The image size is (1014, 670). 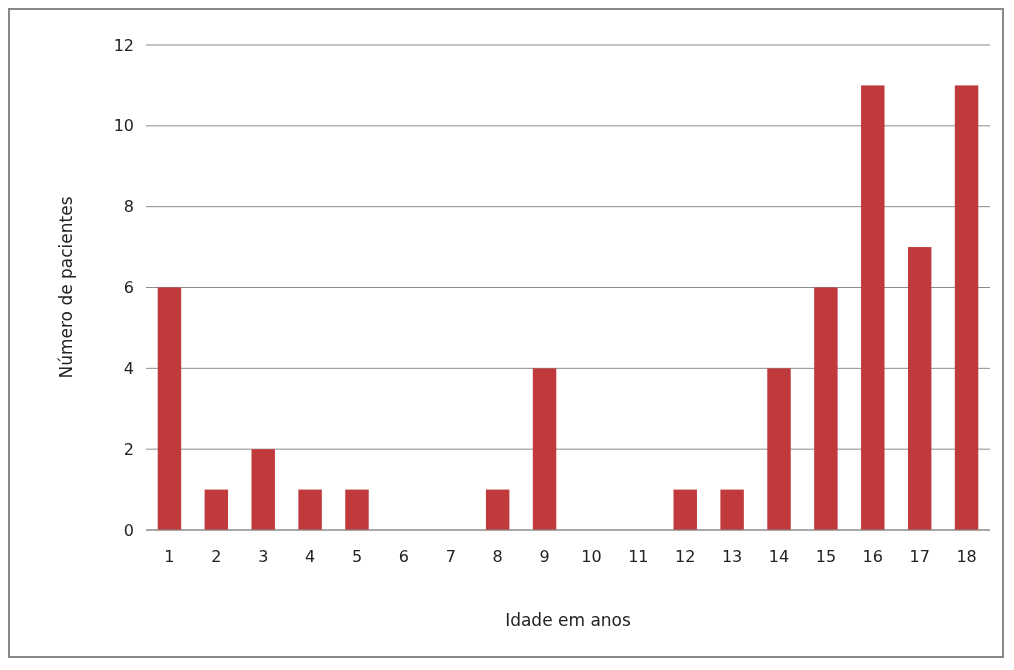 I want to click on x-tick-label: 8, so click(x=497, y=556).